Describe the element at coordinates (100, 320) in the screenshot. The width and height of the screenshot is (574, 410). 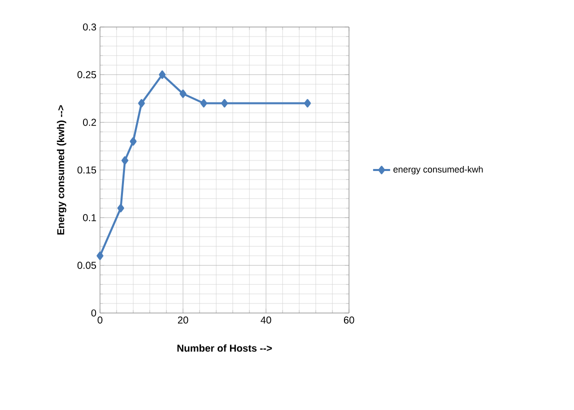
I see `x-tick-label: 0` at that location.